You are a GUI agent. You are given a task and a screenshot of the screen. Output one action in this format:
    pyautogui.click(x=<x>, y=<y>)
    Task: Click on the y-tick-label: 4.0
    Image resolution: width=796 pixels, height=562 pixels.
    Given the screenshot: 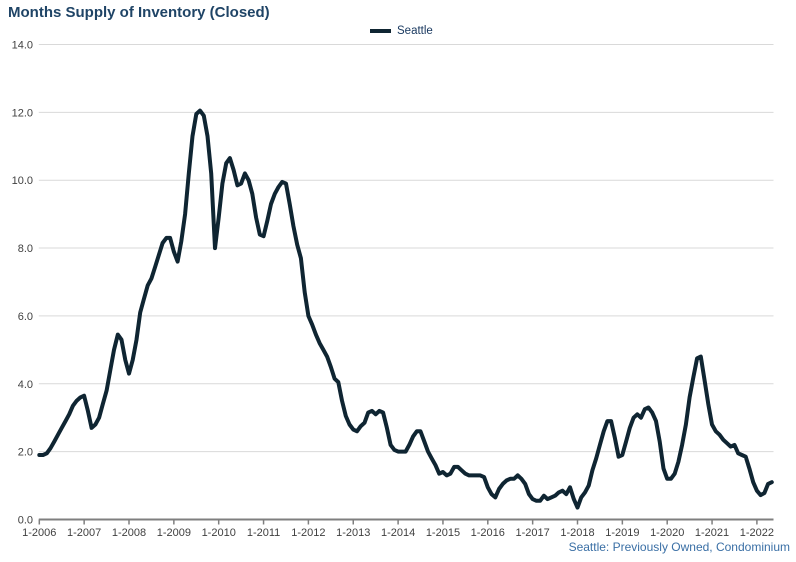 What is the action you would take?
    pyautogui.click(x=25, y=385)
    